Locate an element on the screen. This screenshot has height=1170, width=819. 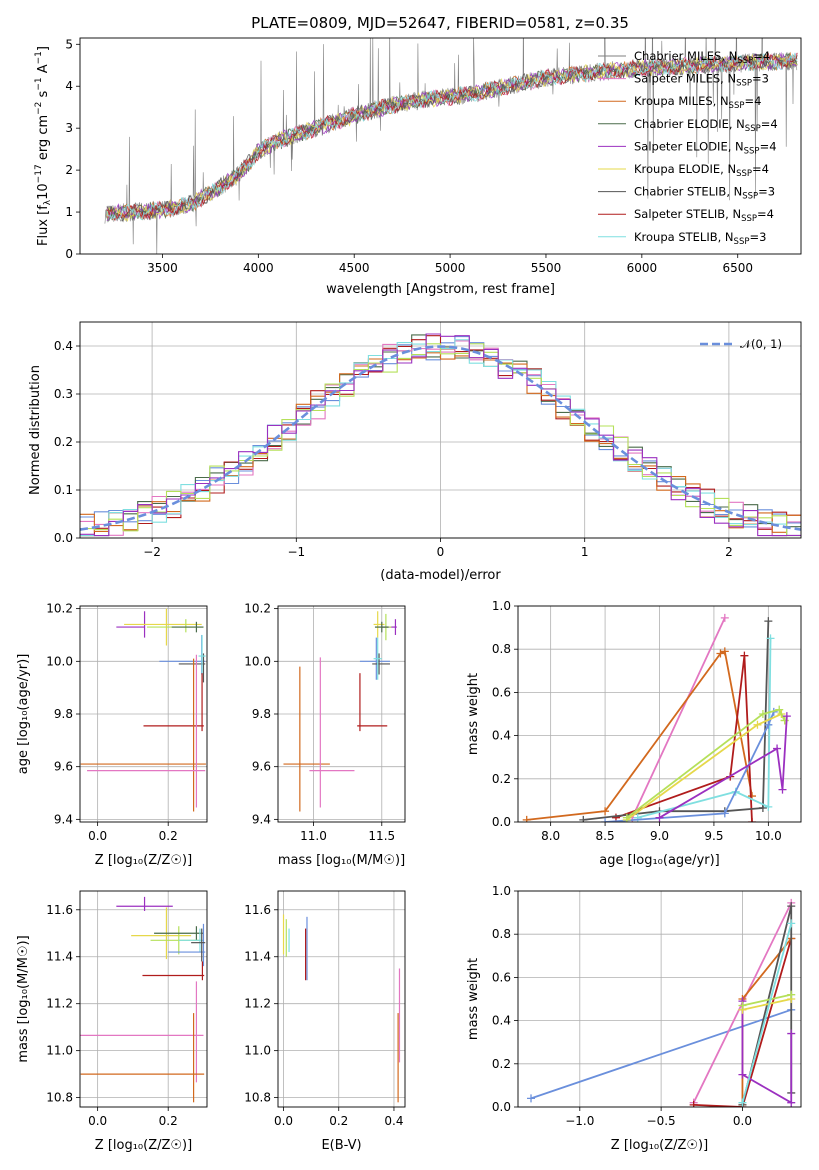
x-tick-label: −1 is located at coordinates (296, 552).